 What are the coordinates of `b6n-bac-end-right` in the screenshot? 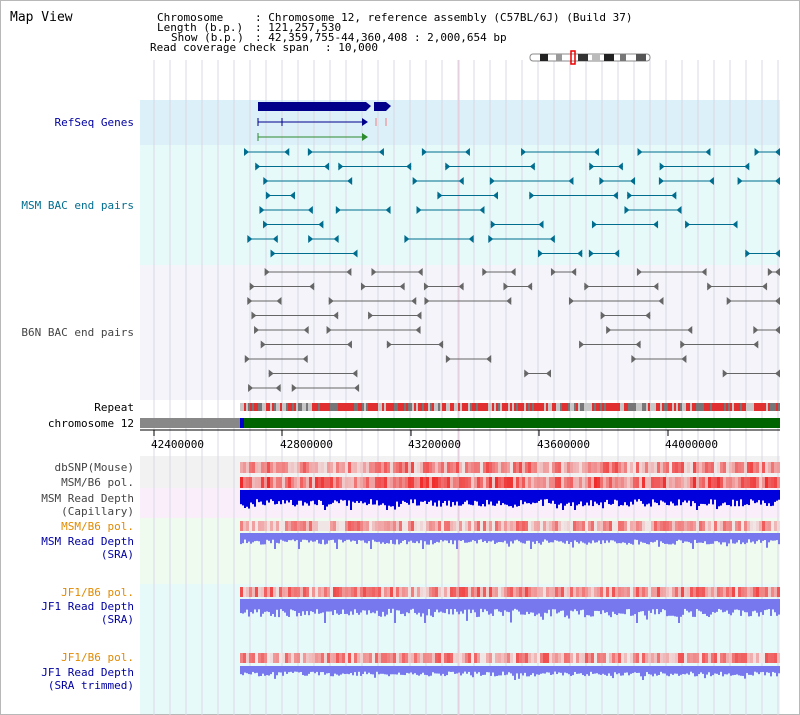 It's located at (349, 344).